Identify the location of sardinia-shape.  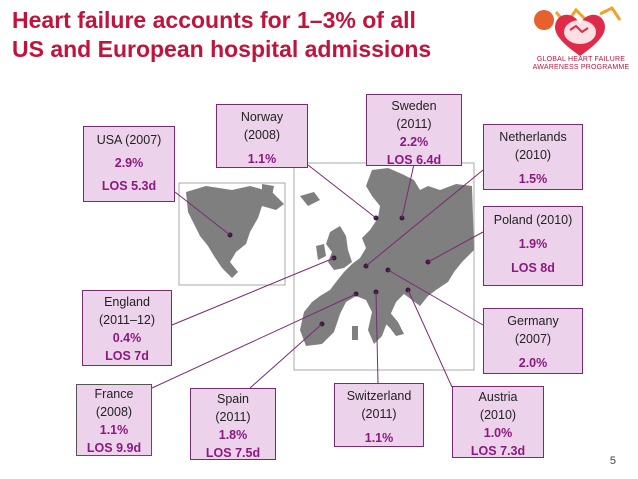
(355, 333).